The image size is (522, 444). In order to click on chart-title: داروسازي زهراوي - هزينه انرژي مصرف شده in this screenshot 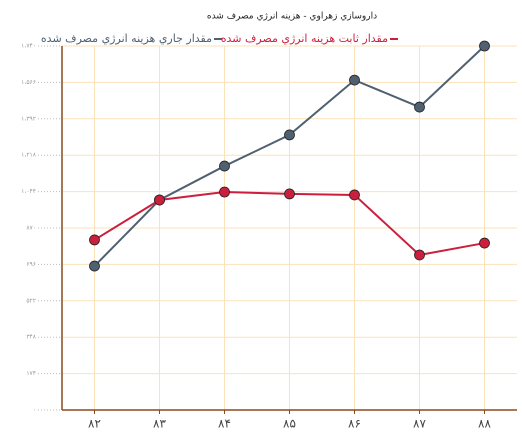, I will do `click(292, 17)`.